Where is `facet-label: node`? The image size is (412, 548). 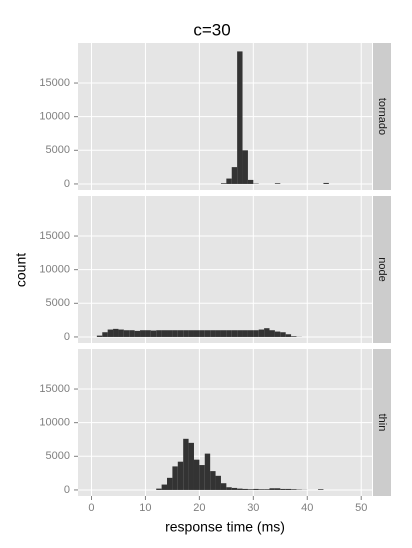
facet-label: node is located at coordinates (382, 269).